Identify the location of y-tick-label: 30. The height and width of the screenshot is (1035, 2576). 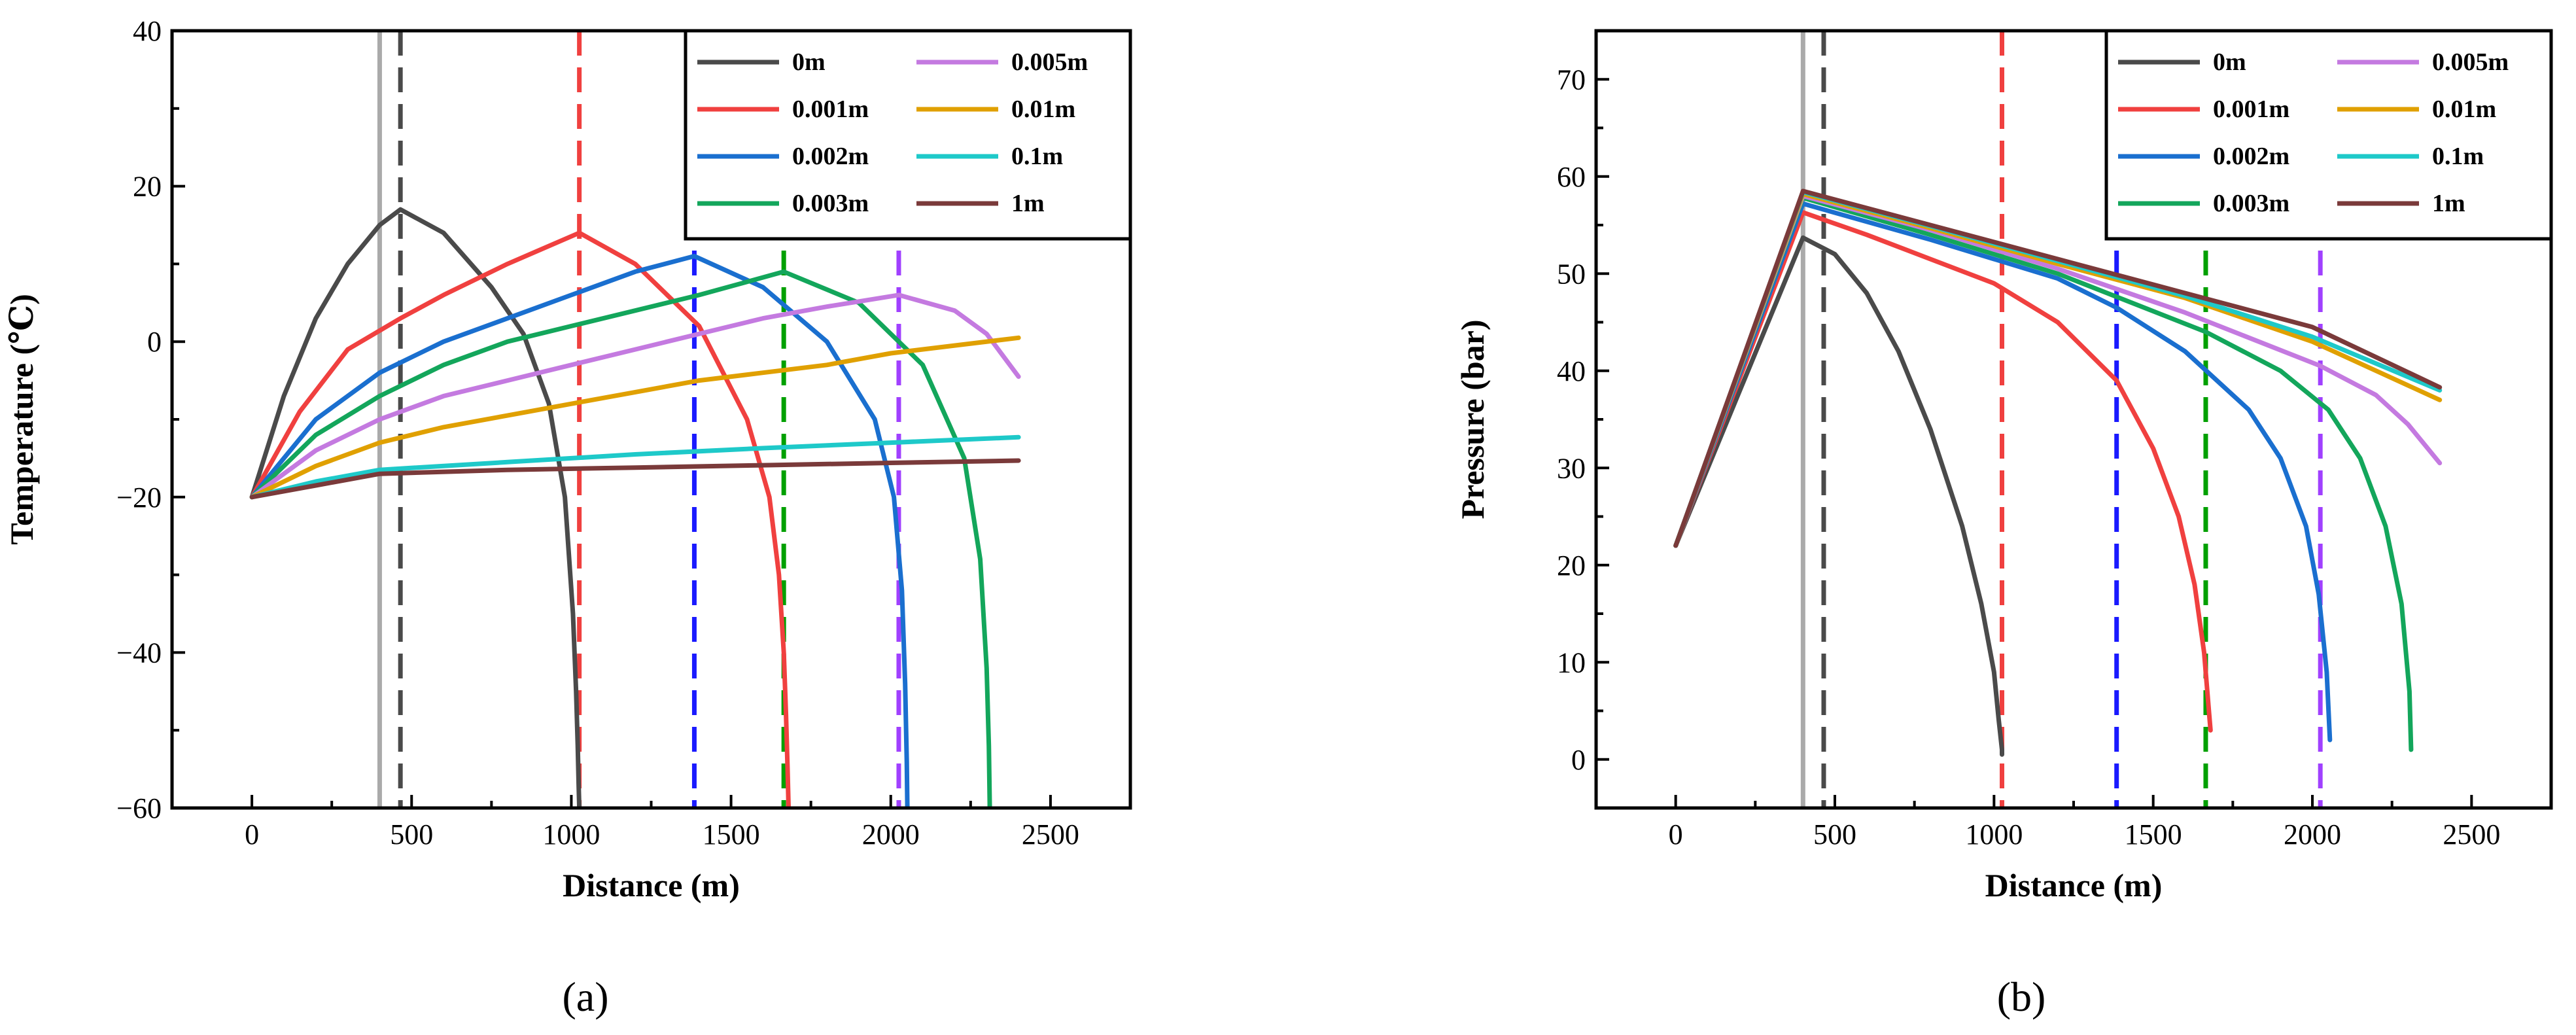
(1572, 468).